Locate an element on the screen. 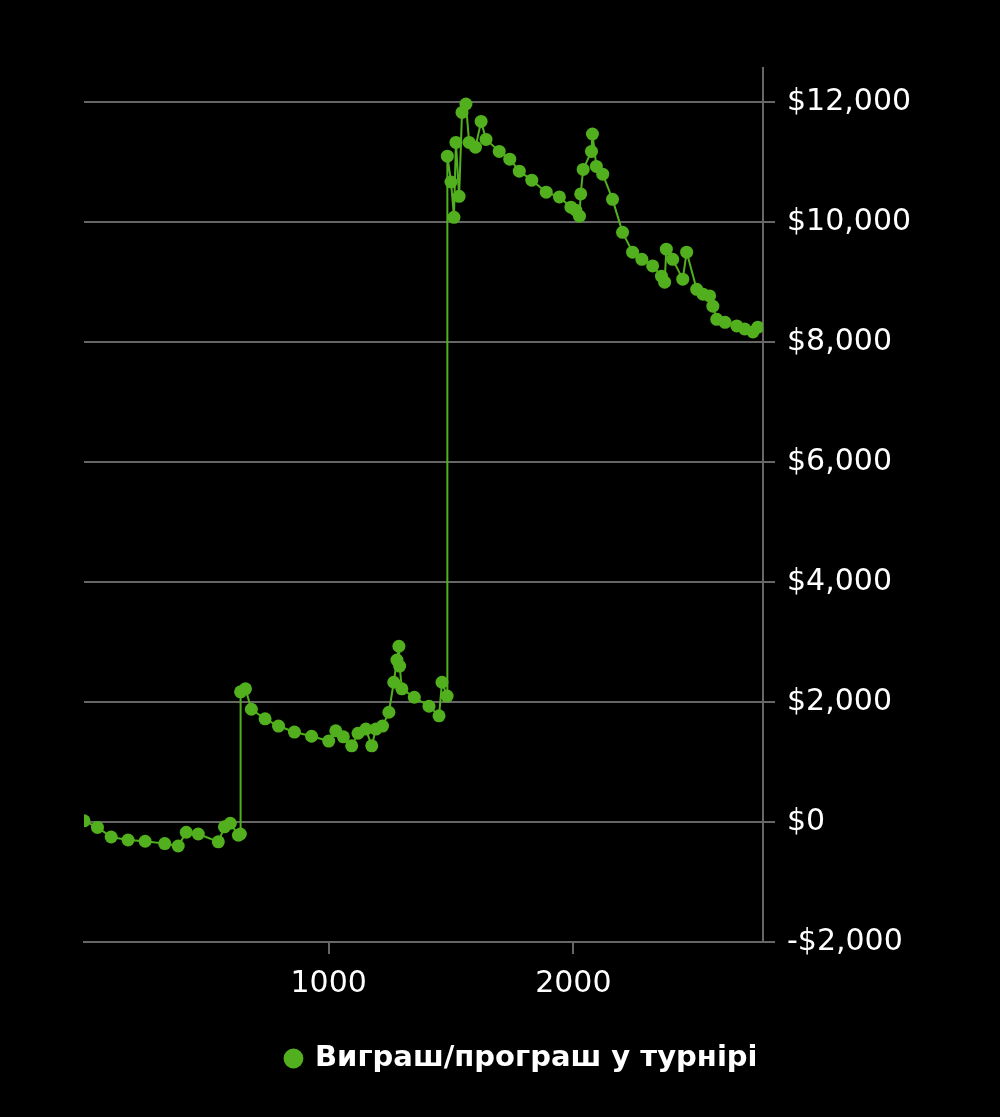 This screenshot has height=1117, width=1000. x-tick-label: 1000 is located at coordinates (328, 981).